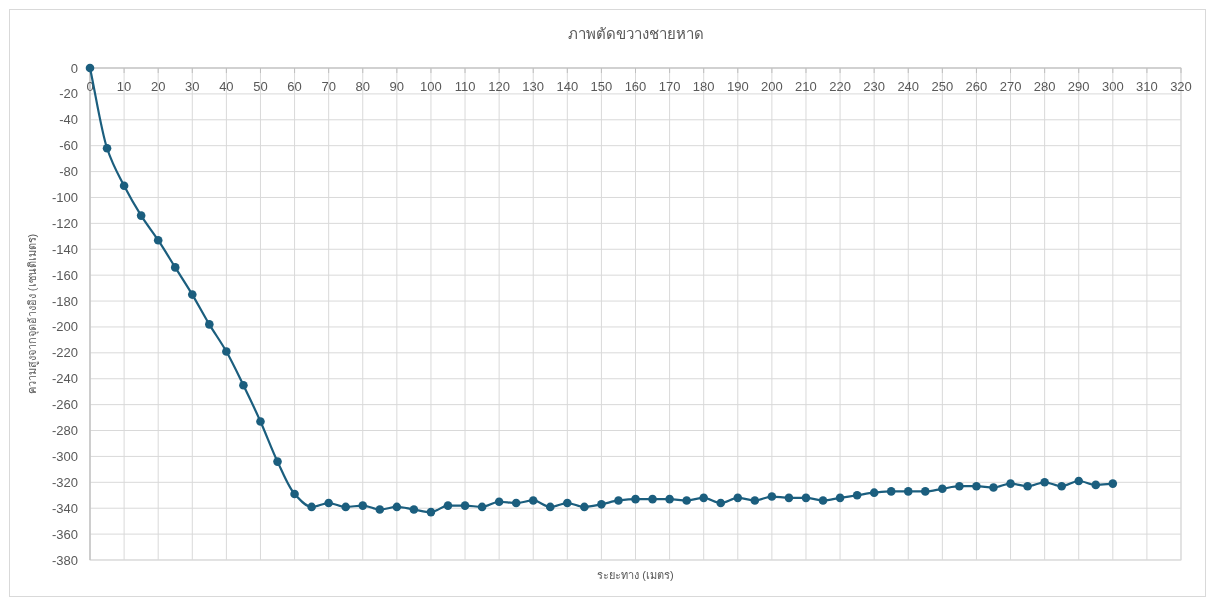 The height and width of the screenshot is (599, 1208). I want to click on x-tick-label: 290, so click(1078, 86).